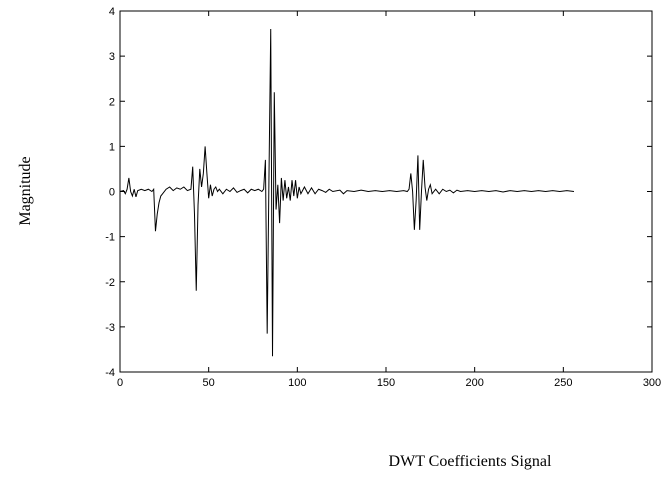 Image resolution: width=672 pixels, height=481 pixels. Describe the element at coordinates (474, 383) in the screenshot. I see `x-tick-label: 200` at that location.